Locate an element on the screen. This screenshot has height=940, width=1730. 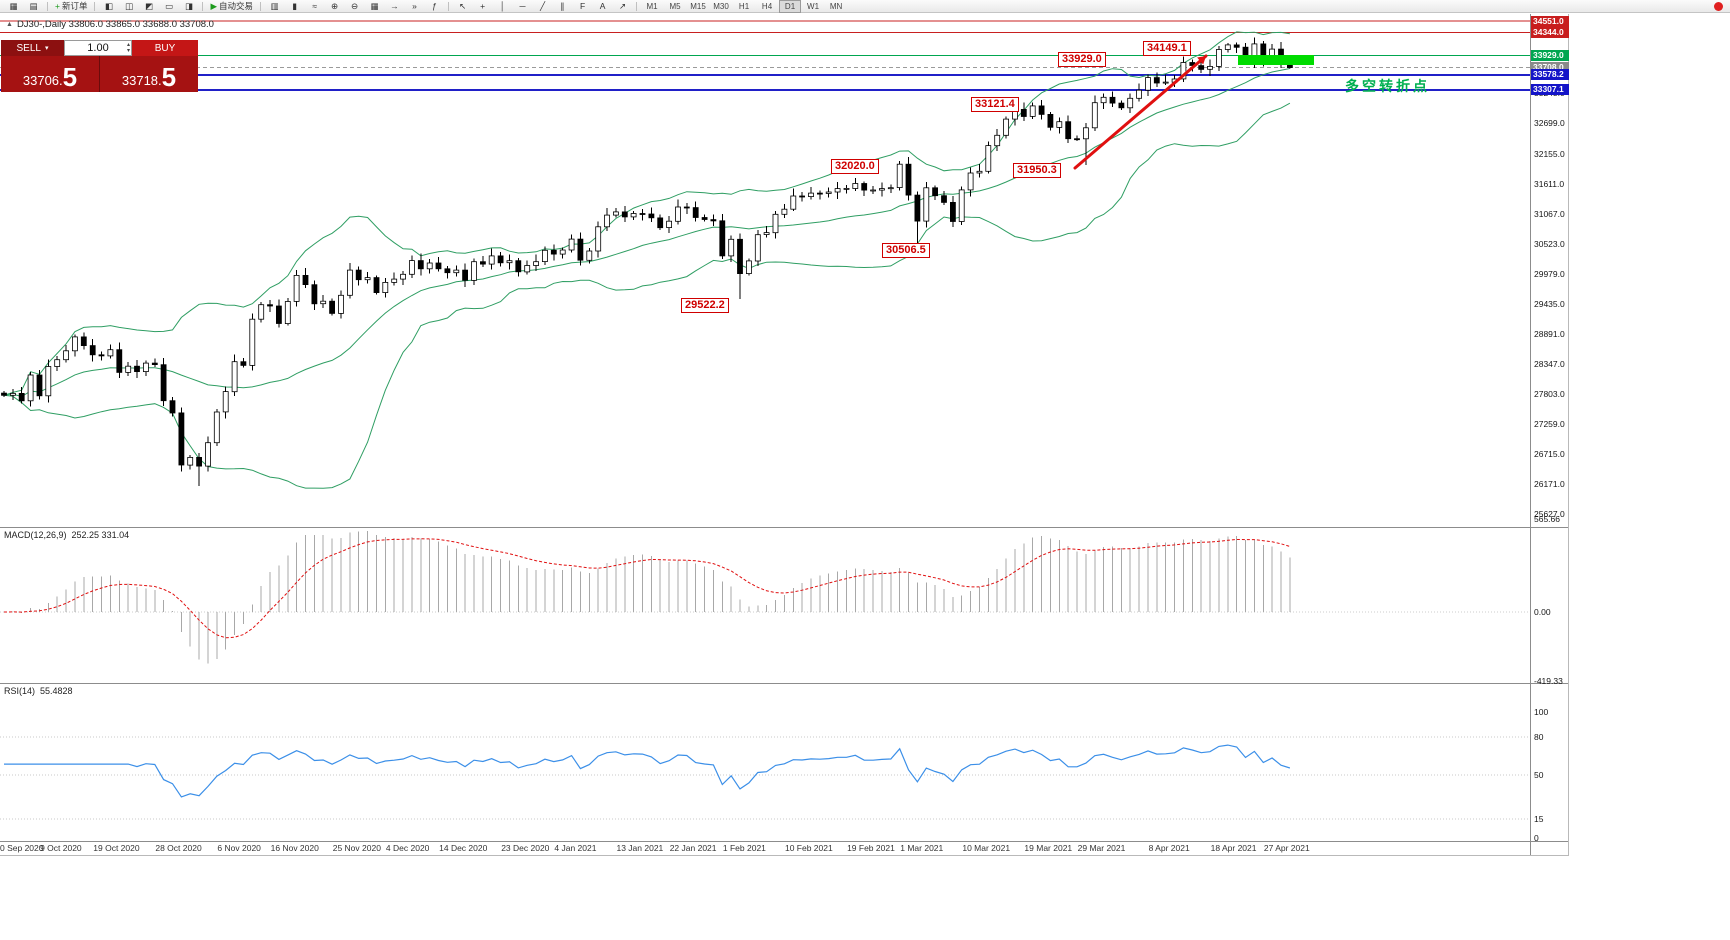
price-axis-tick: 32699.0 is located at coordinates (1549, 123).